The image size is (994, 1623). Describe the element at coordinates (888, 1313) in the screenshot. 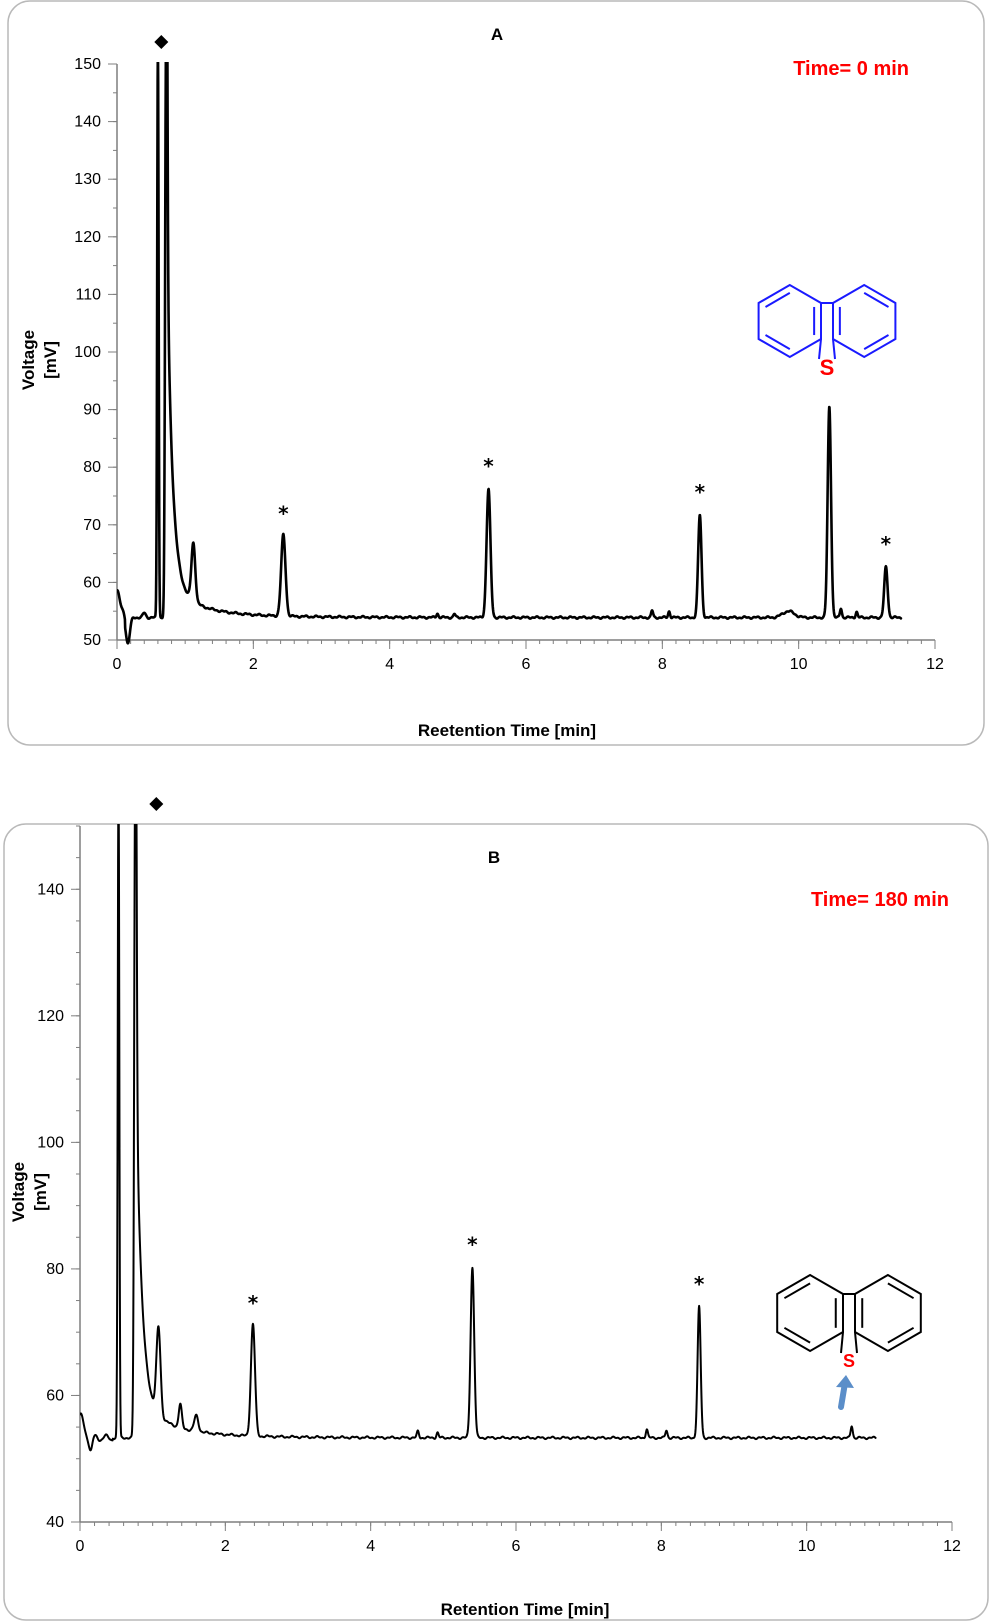

I see `panel-b-right-ring` at that location.